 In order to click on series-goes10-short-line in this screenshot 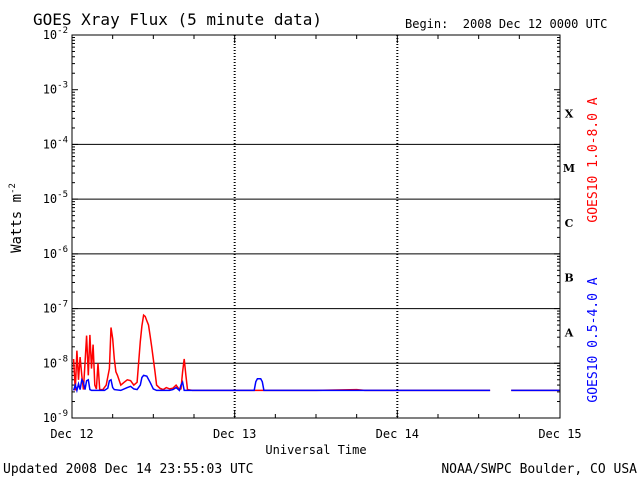, I will do `click(281, 384)`.